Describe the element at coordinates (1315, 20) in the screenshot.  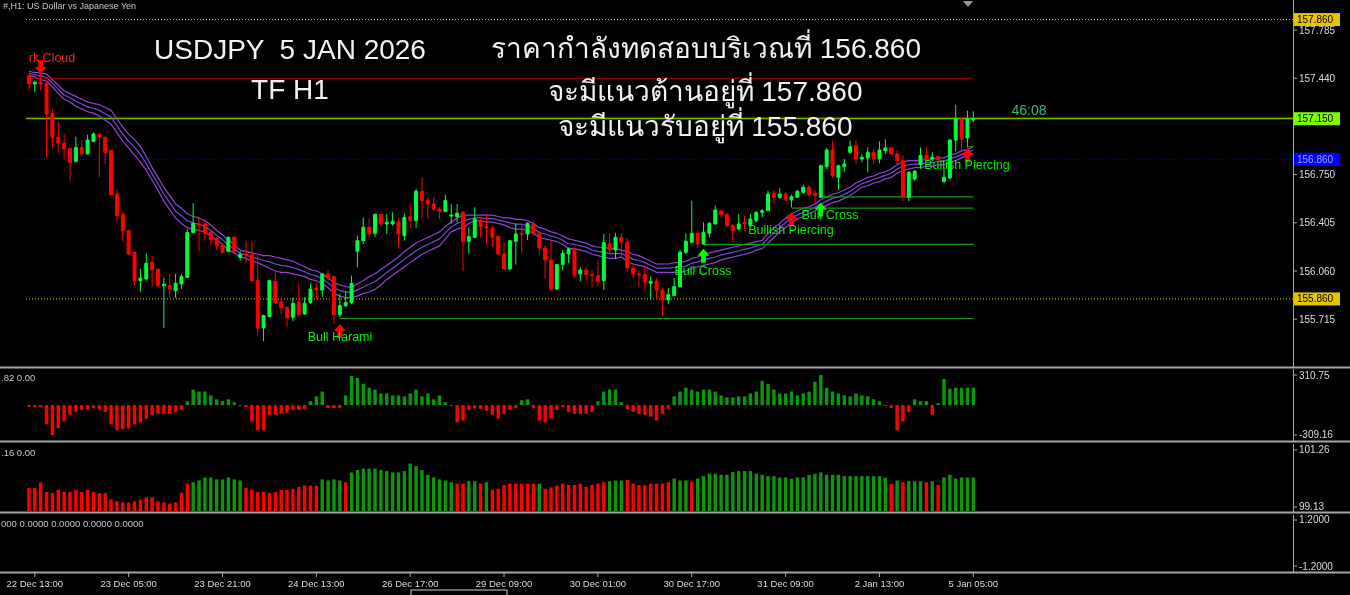
I see `ref-line-label: 157.860` at that location.